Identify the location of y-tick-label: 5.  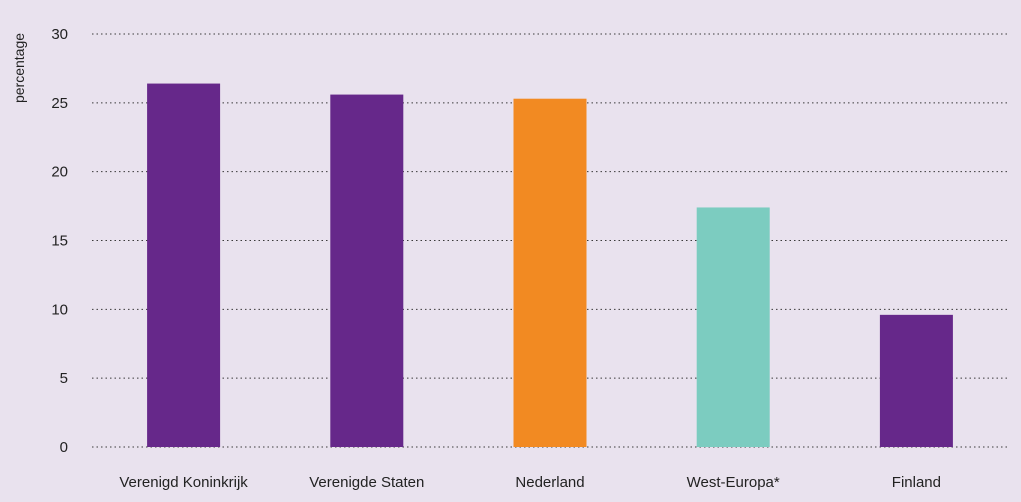
(64, 378).